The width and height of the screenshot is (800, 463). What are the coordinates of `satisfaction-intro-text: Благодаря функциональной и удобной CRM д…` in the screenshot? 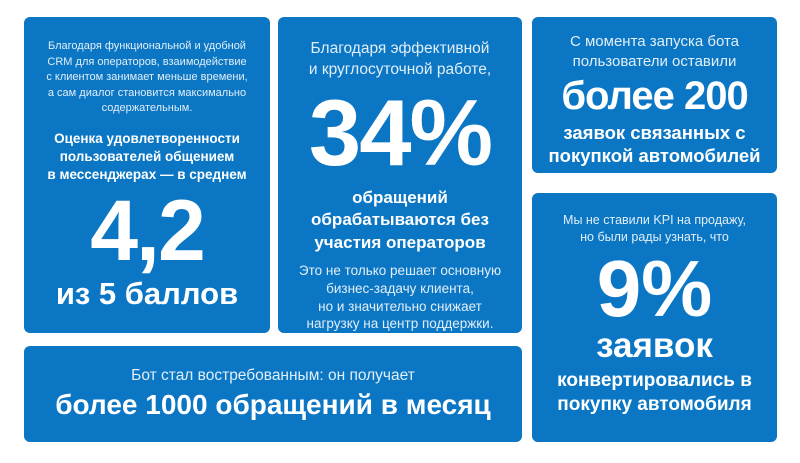 It's located at (147, 77).